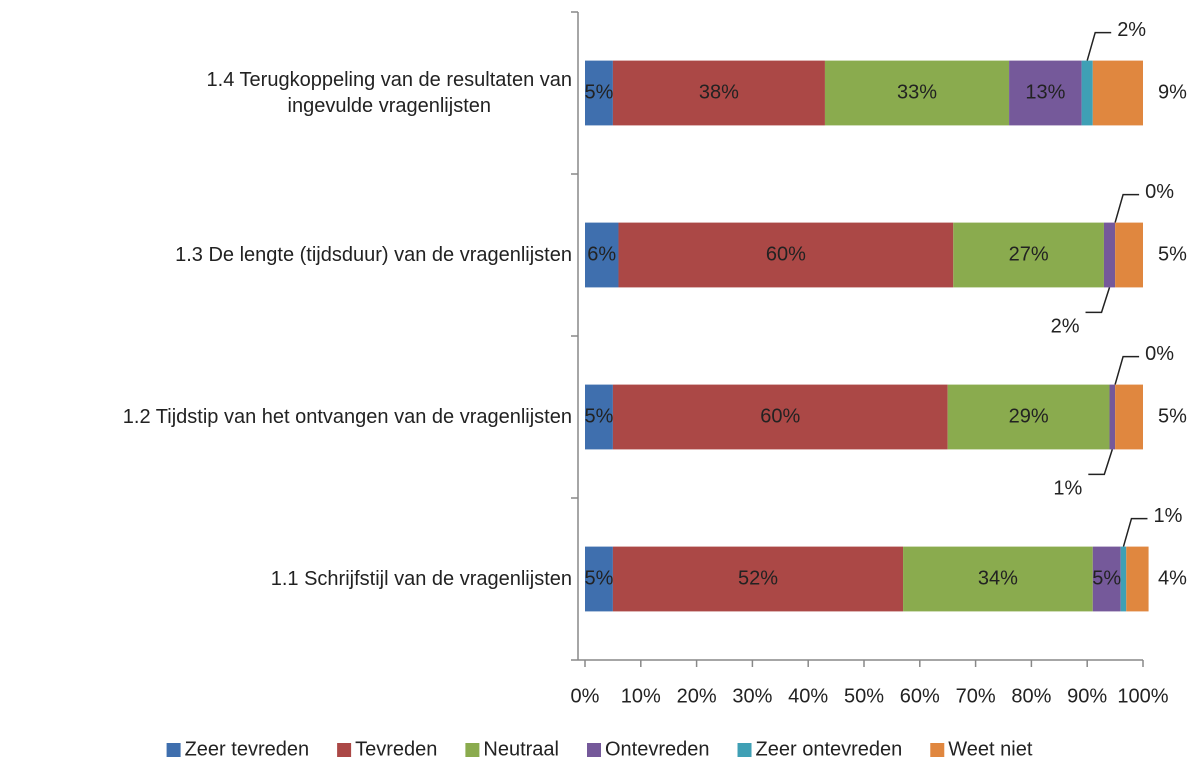  I want to click on data-label: 38%, so click(719, 92).